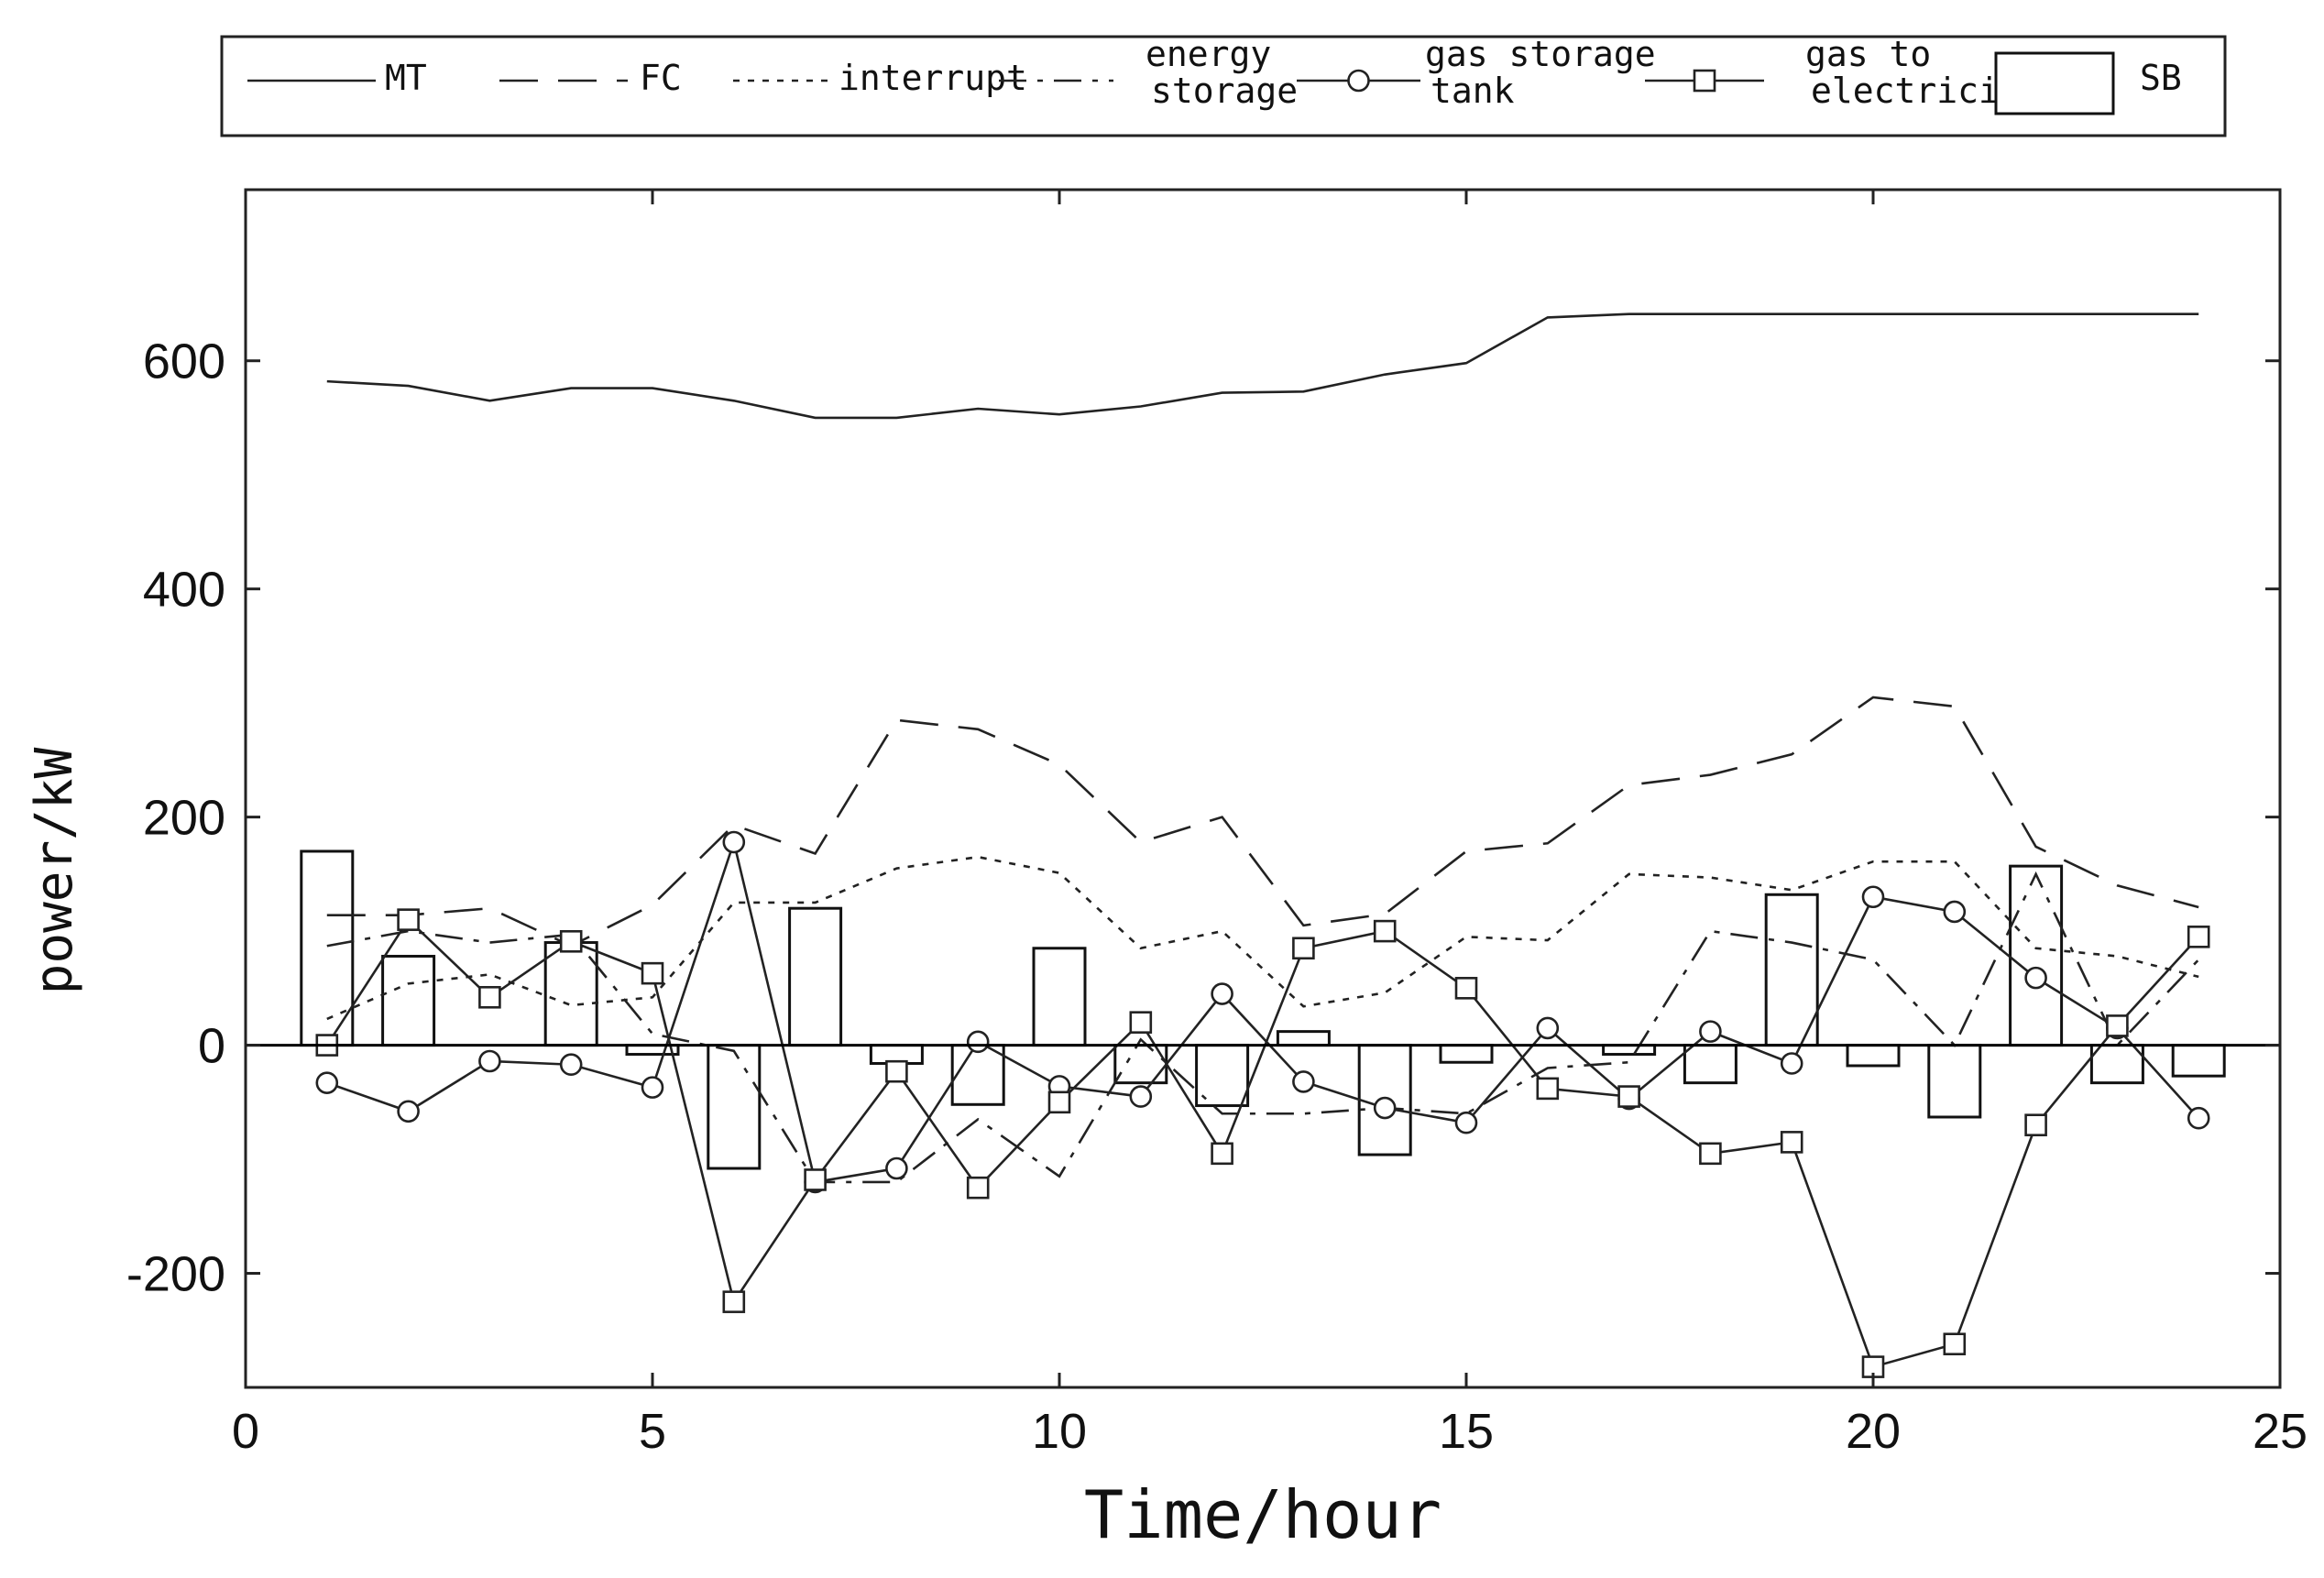 This screenshot has height=1578, width=2324. I want to click on y-tick-label: 200, so click(184, 818).